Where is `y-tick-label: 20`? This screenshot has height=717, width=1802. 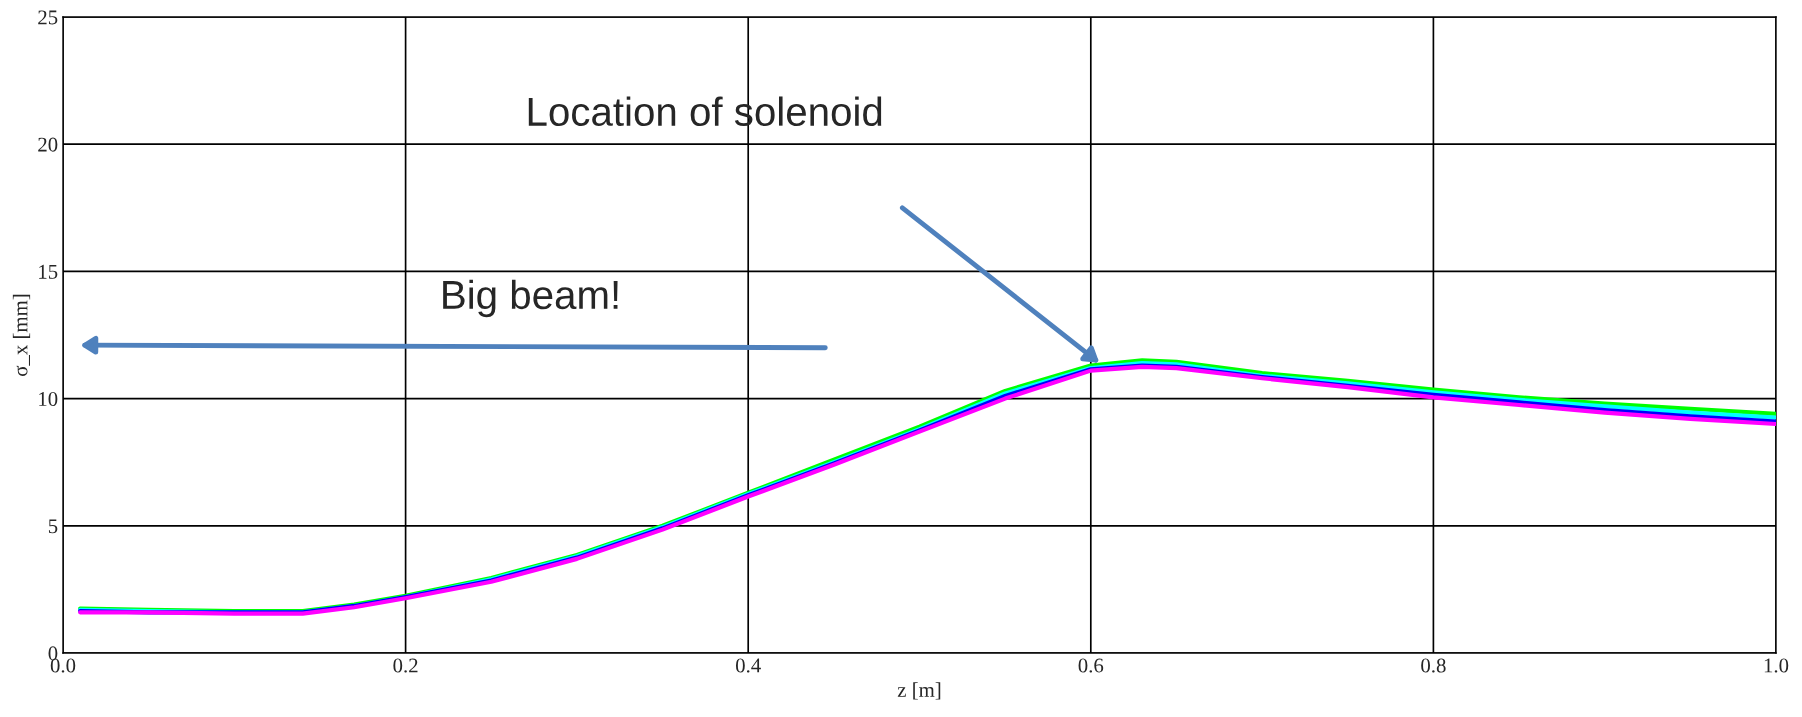 y-tick-label: 20 is located at coordinates (48, 144).